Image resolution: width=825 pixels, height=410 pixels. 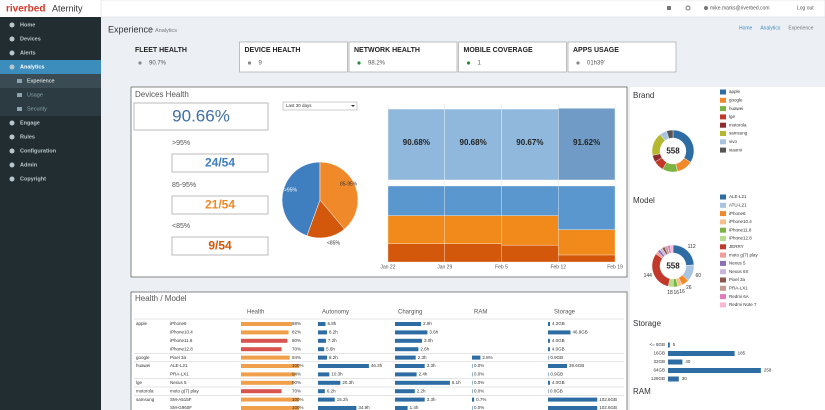 I want to click on health-cell: 100%, so click(x=298, y=399).